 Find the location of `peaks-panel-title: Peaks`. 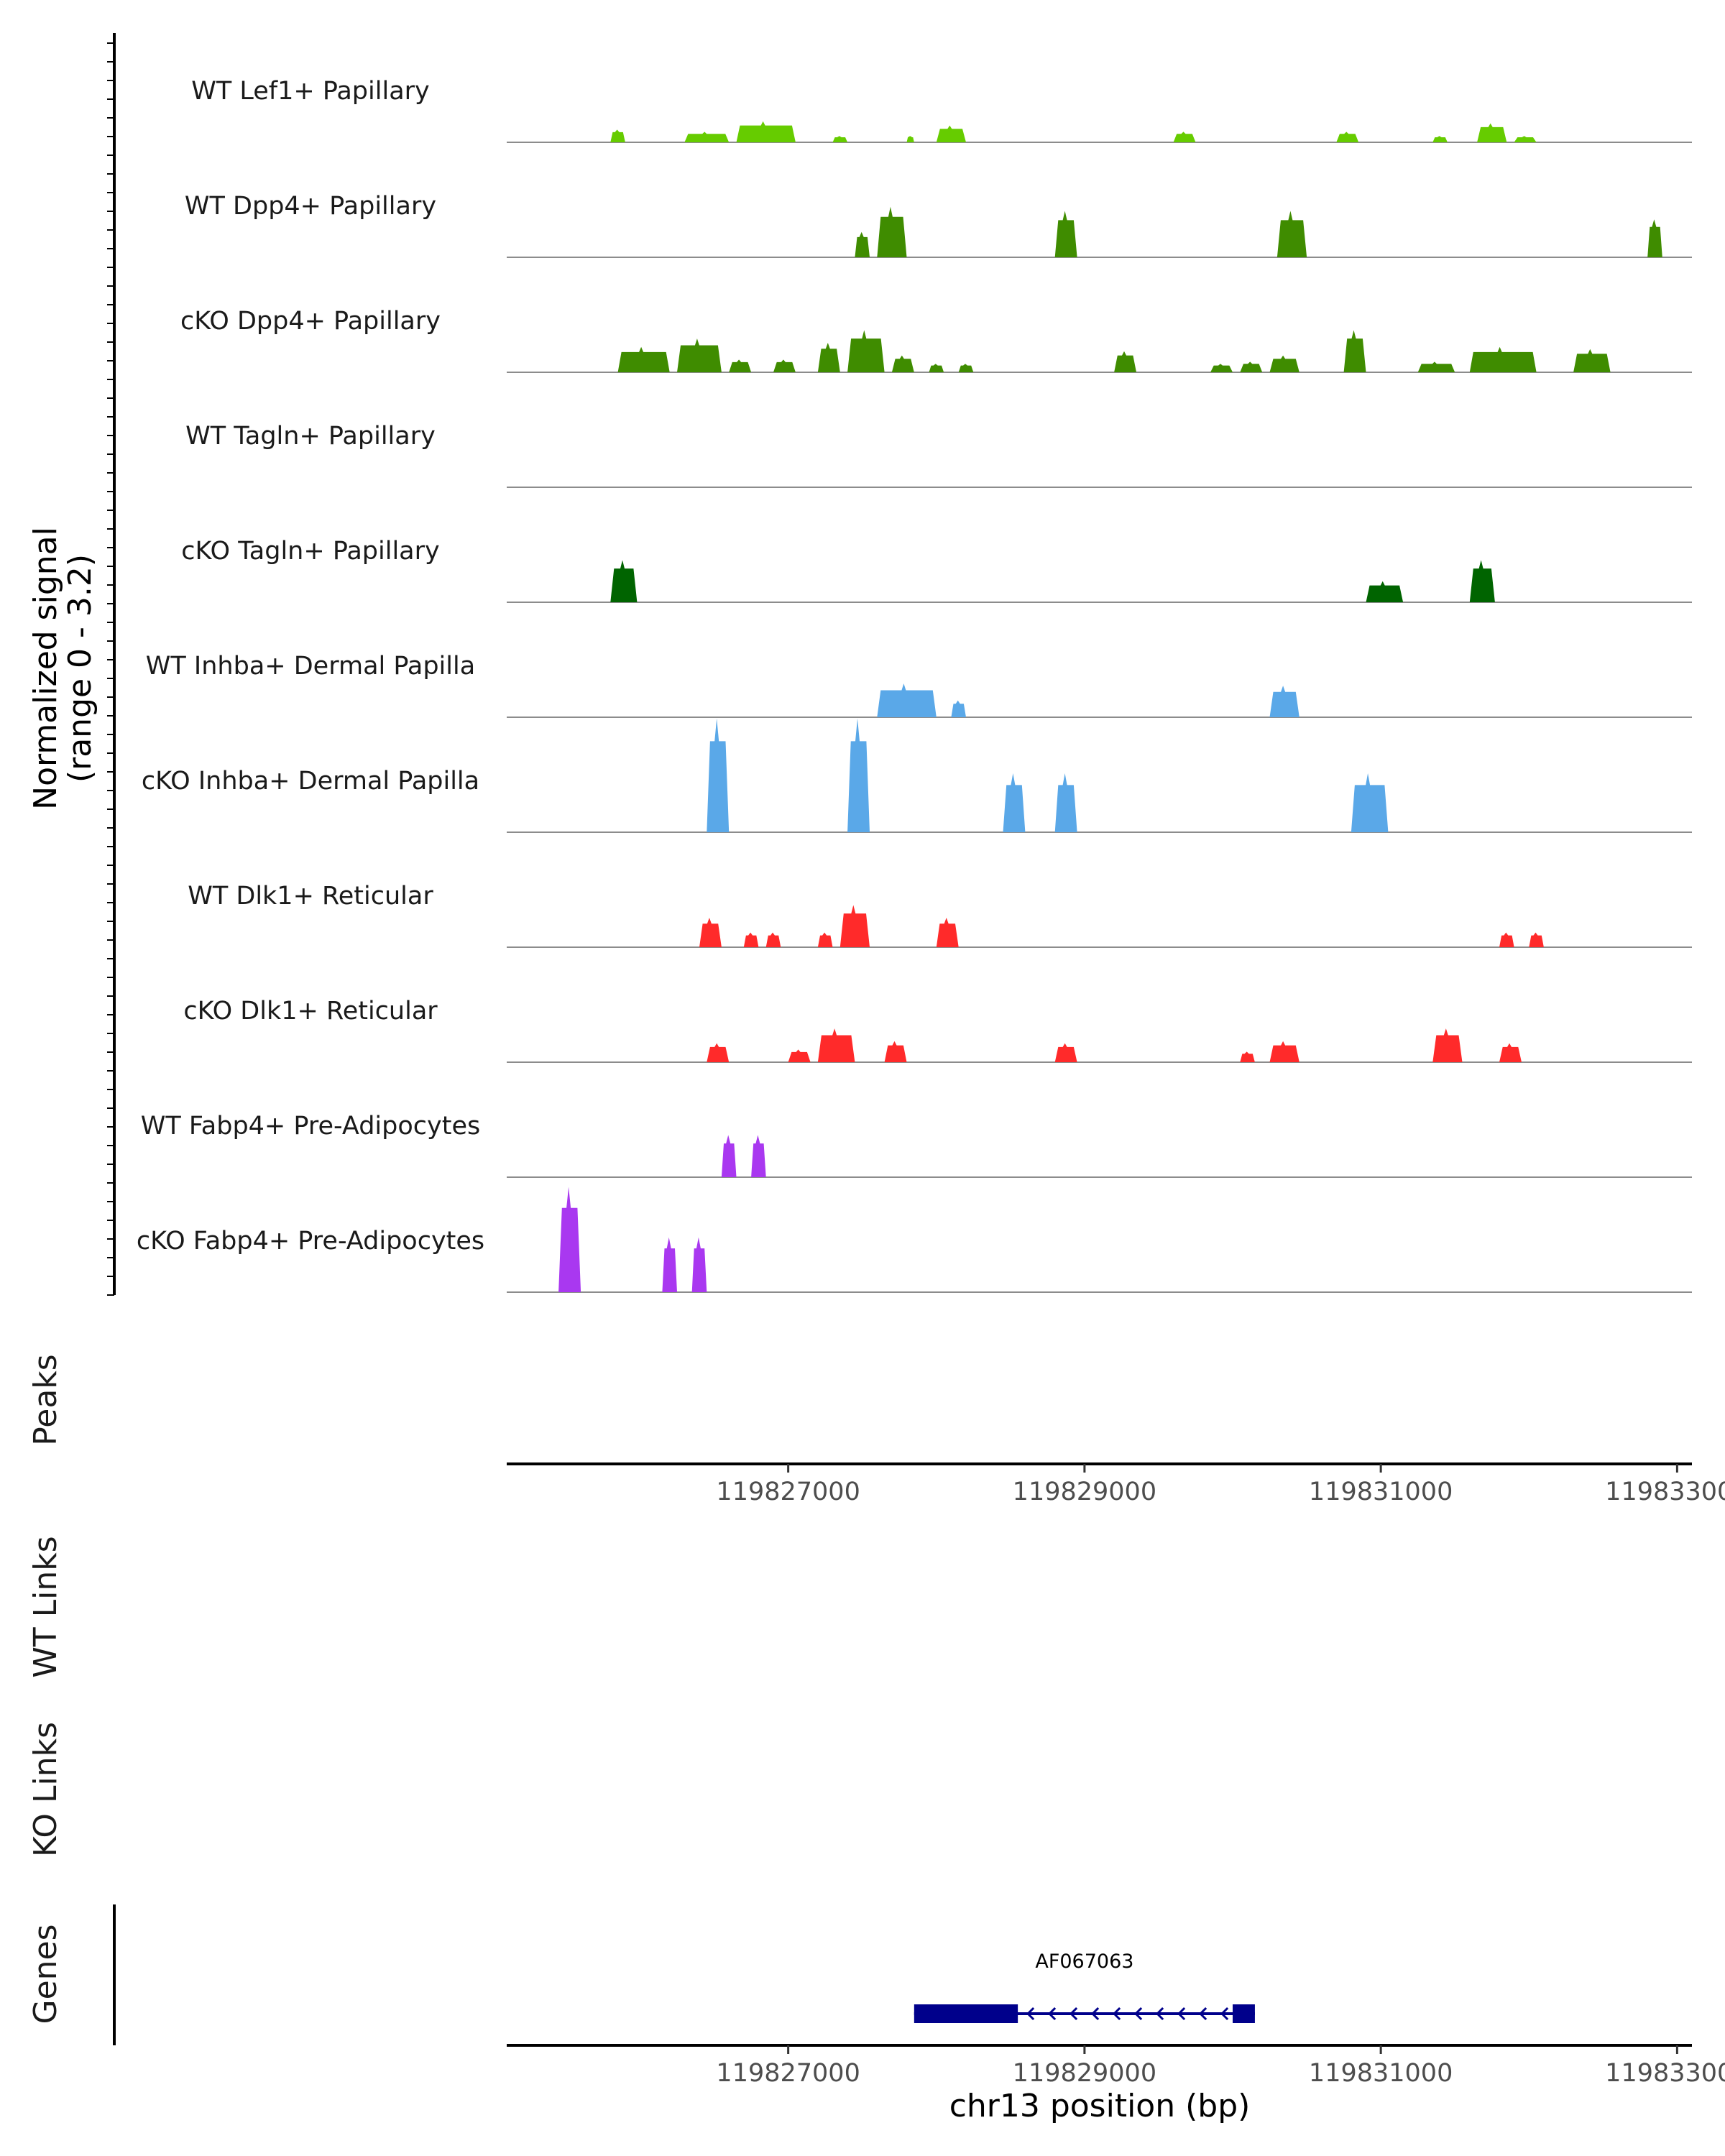

peaks-panel-title: Peaks is located at coordinates (45, 1399).